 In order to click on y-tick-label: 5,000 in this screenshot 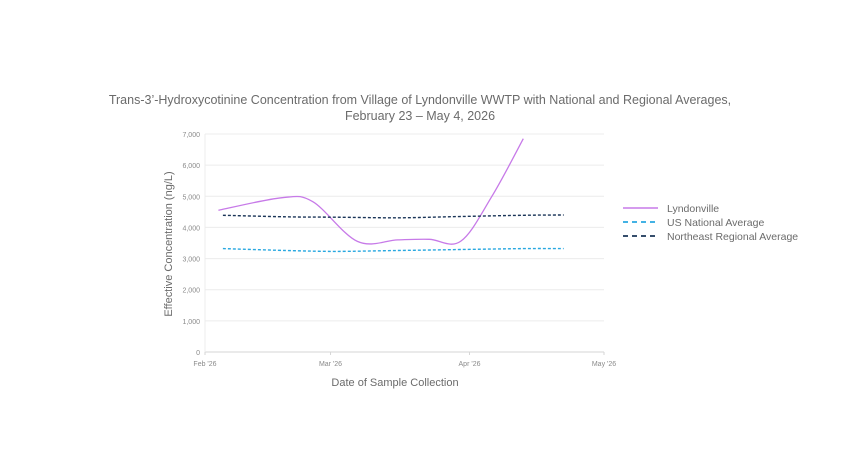, I will do `click(191, 197)`.